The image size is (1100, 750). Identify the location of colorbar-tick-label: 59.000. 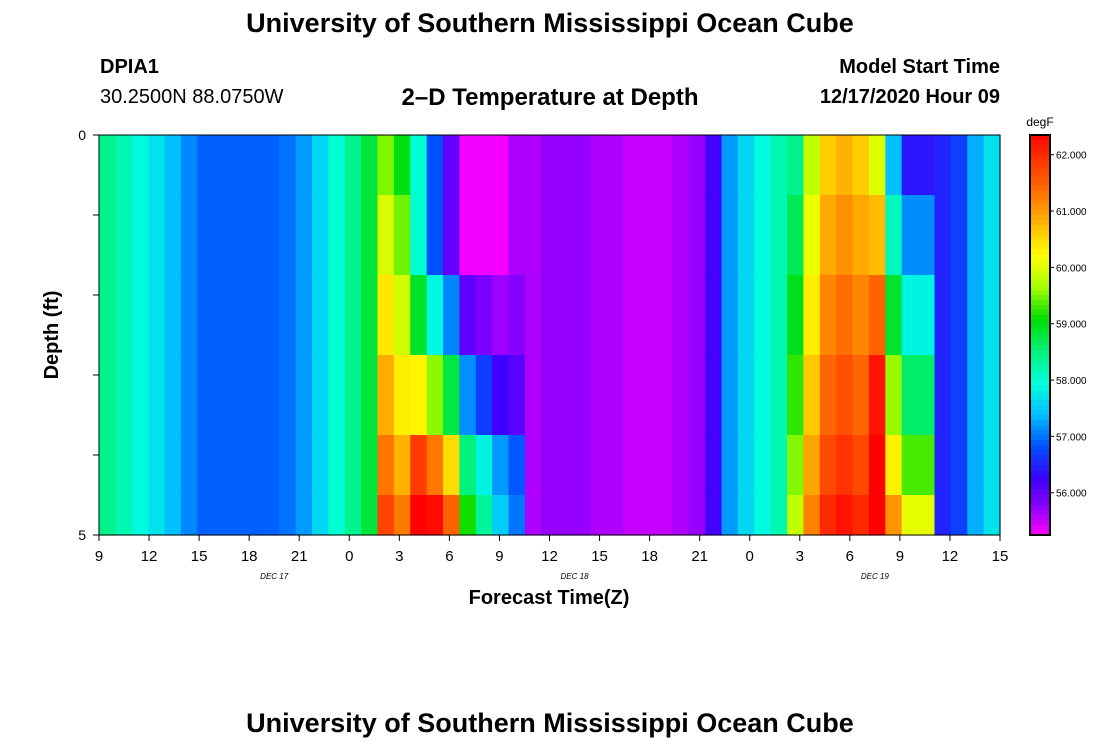
(1071, 325).